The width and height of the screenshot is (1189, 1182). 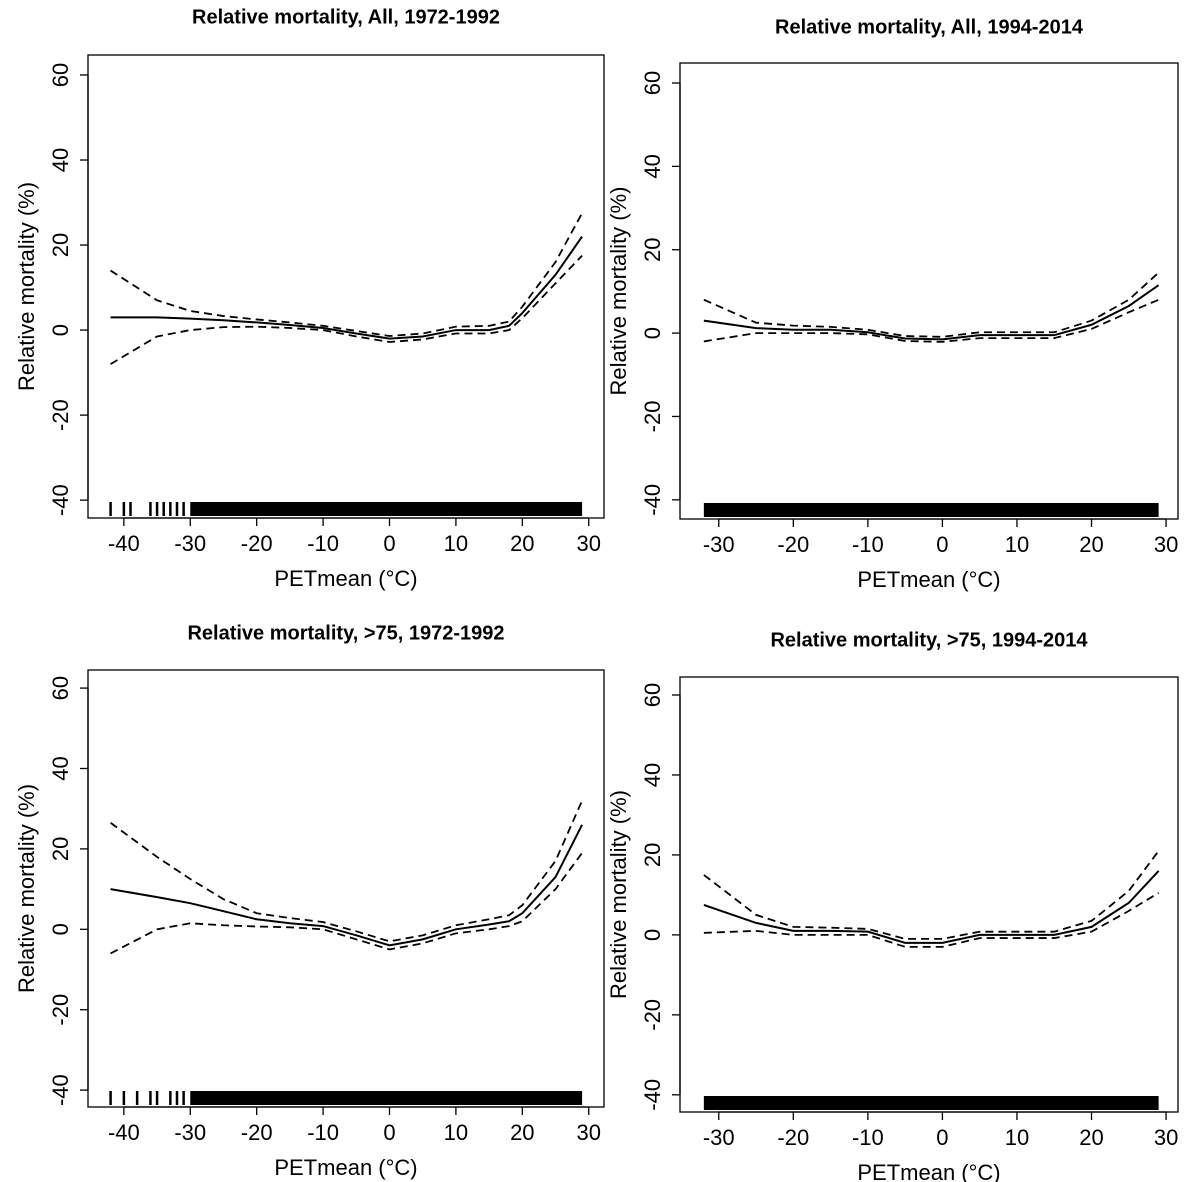 I want to click on chart-title: Relative mortality, >75, 1972-1992, so click(x=345, y=633).